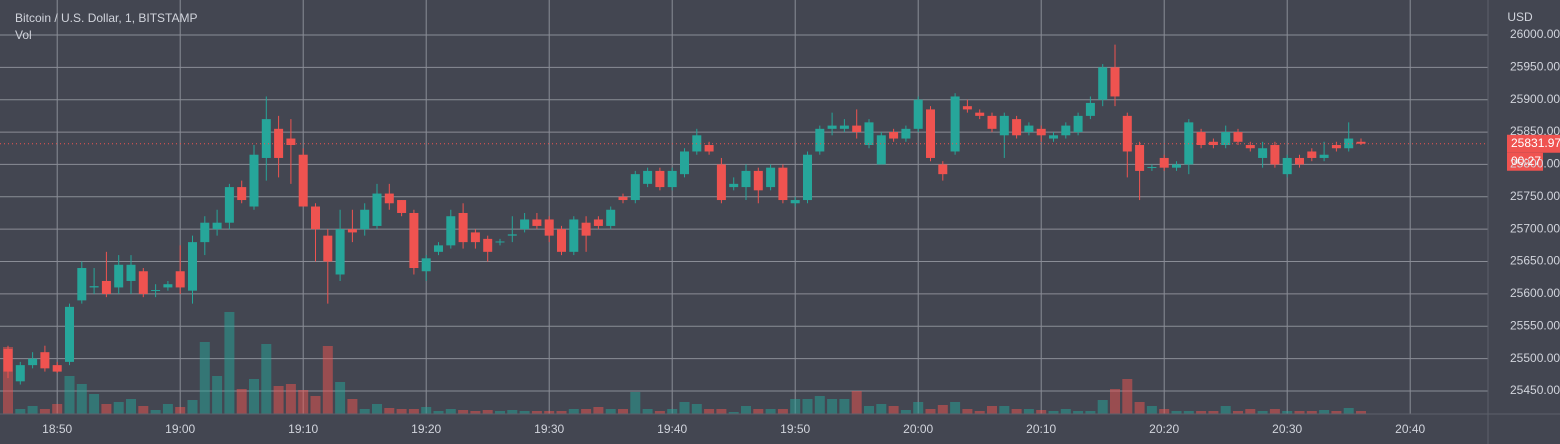 The height and width of the screenshot is (444, 1560). What do you see at coordinates (106, 18) in the screenshot?
I see `chart-title: Bitcoin / U.S. Dollar, 1, BITSTAMP` at bounding box center [106, 18].